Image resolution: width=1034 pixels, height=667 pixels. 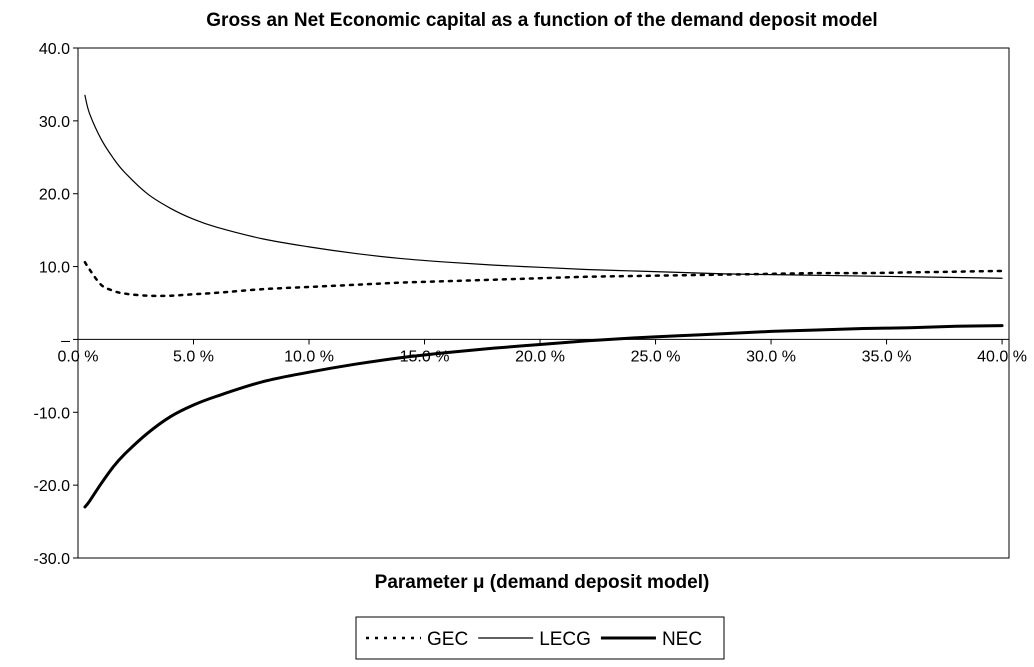 What do you see at coordinates (52, 413) in the screenshot?
I see `y-tick-label: -10.0` at bounding box center [52, 413].